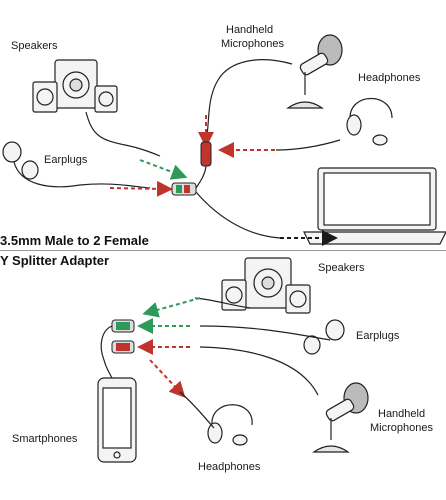  What do you see at coordinates (341, 268) in the screenshot?
I see `bottom-speakers-label: Speakers` at bounding box center [341, 268].